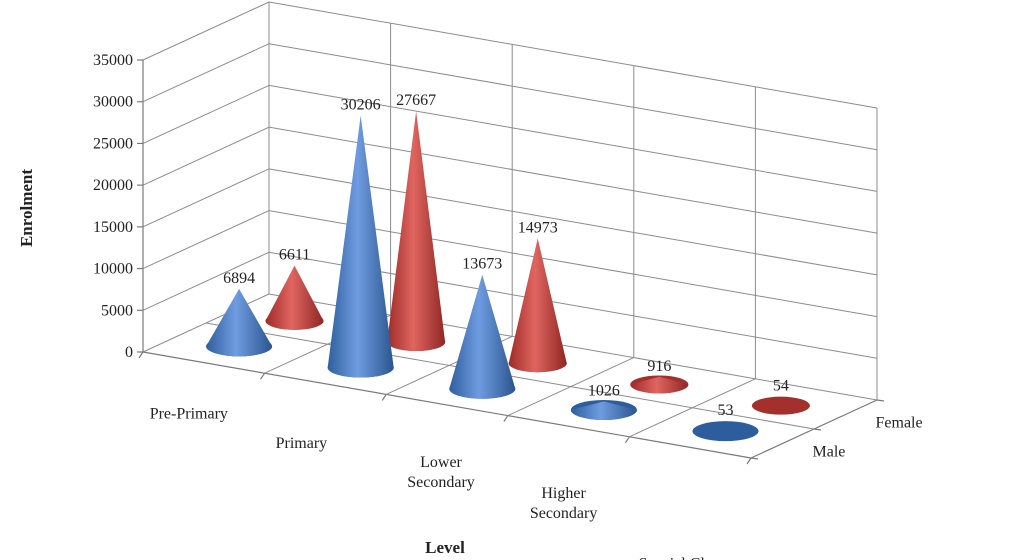  Describe the element at coordinates (447, 405) in the screenshot. I see `x-axis-line` at that location.